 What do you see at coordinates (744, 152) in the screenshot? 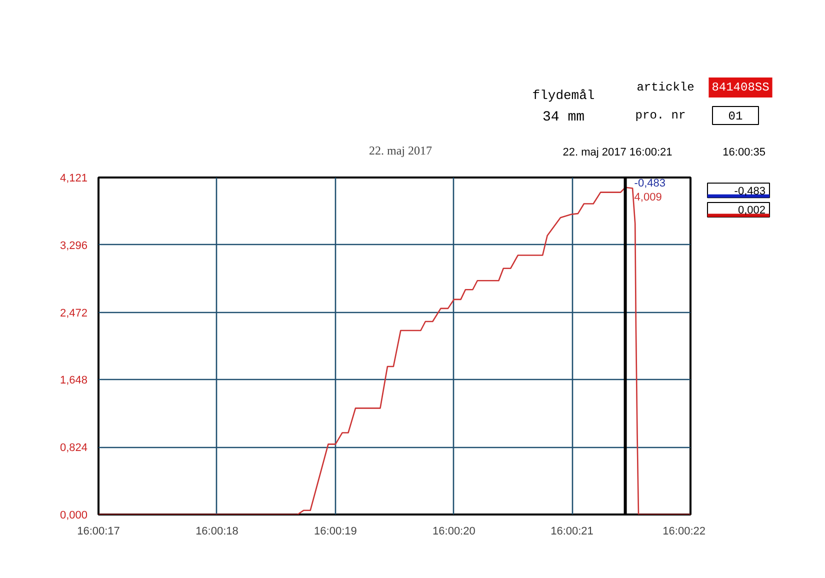
I see `text: 16:00:35` at bounding box center [744, 152].